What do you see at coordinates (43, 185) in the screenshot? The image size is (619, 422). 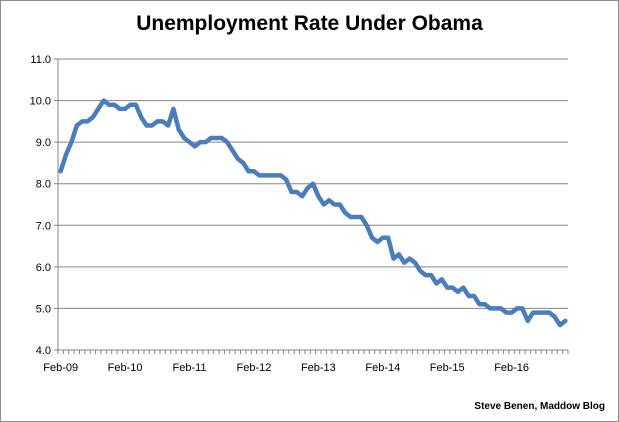 I see `y-tick-label: 8.0` at bounding box center [43, 185].